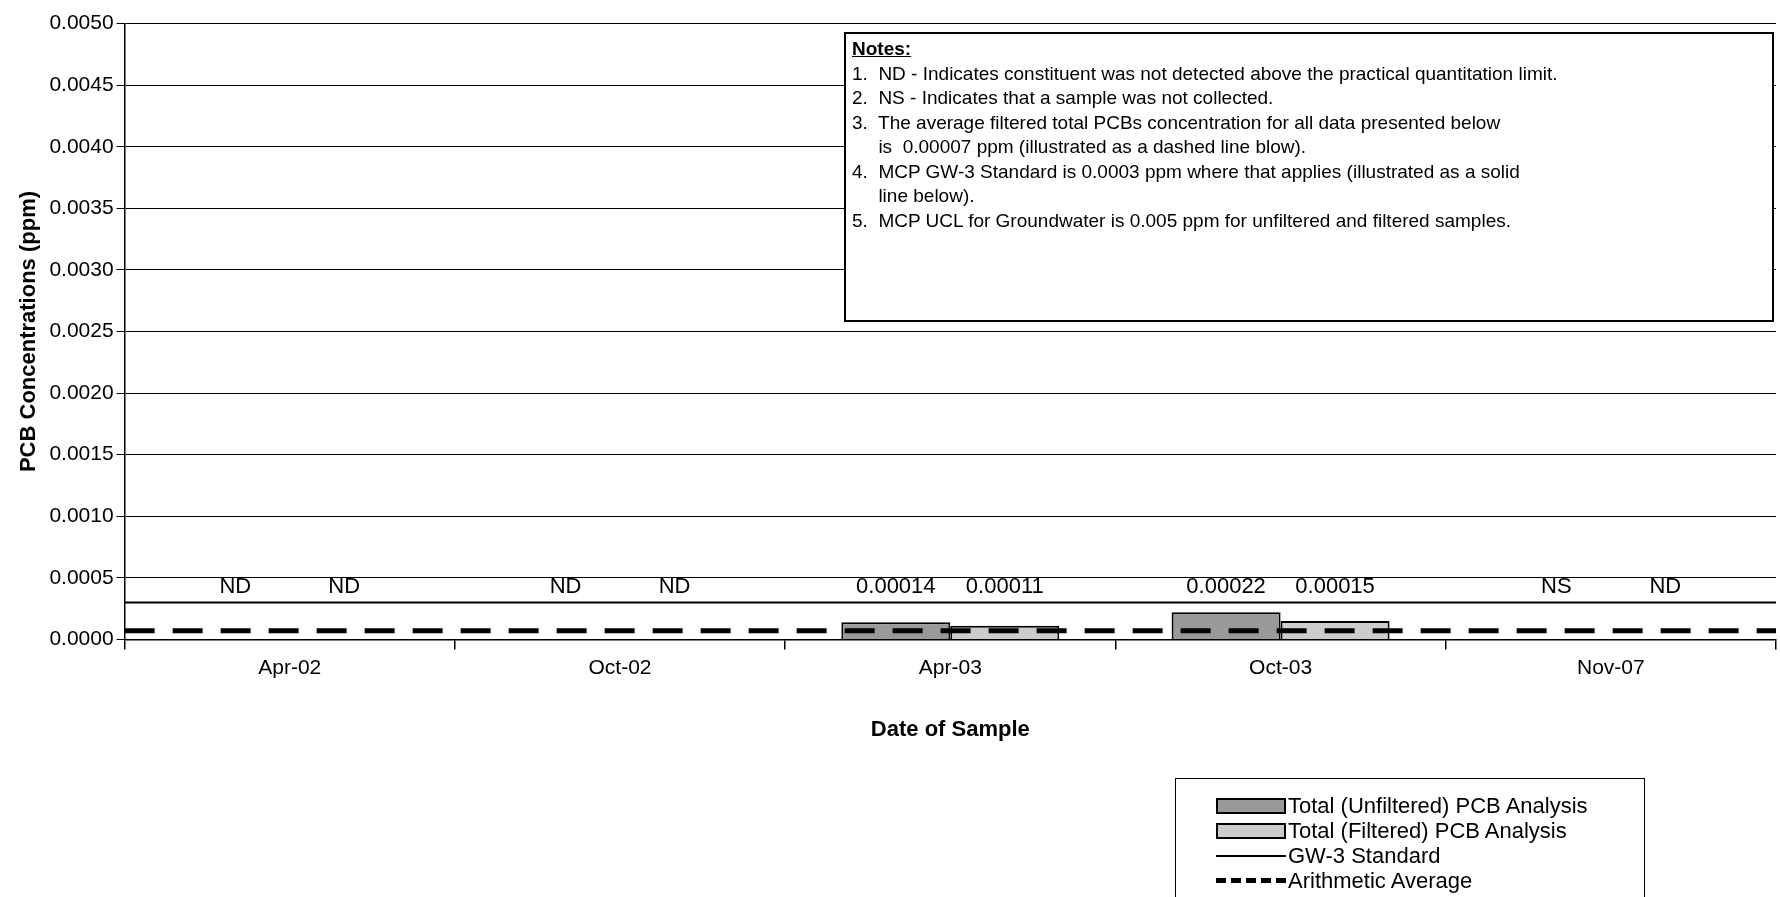 Image resolution: width=1780 pixels, height=897 pixels. I want to click on y-axis-title: PCB Concentrations (ppm), so click(28, 331).